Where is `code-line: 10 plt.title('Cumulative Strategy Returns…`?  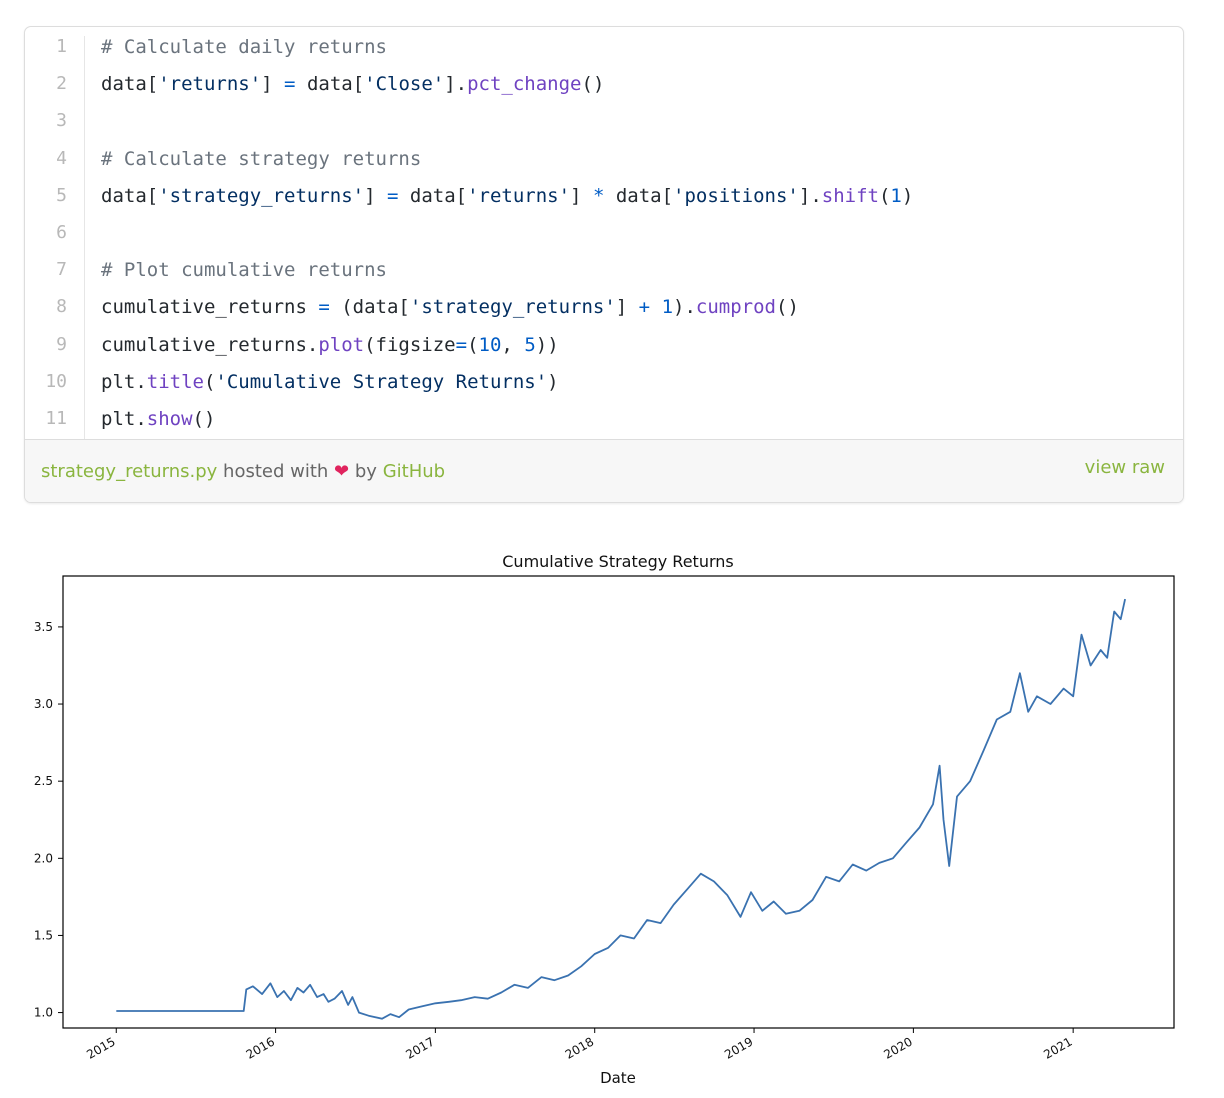 code-line: 10 plt.title('Cumulative Strategy Returns… is located at coordinates (604, 389).